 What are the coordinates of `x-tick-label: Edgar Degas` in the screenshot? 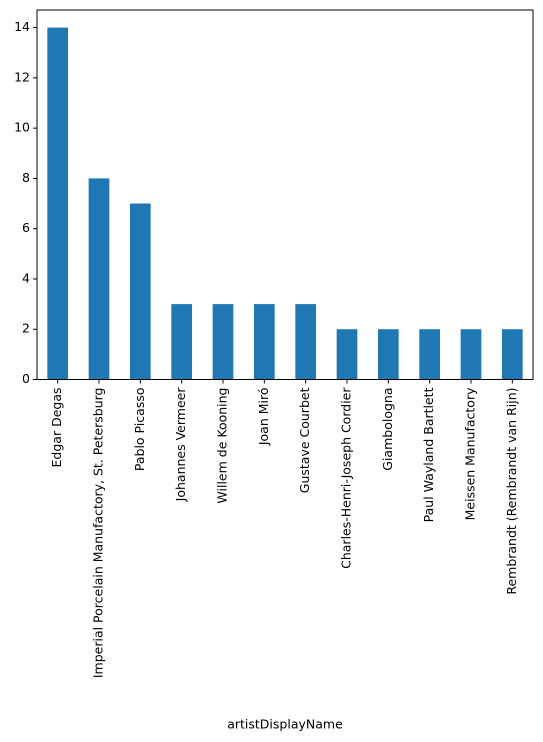 It's located at (56, 428).